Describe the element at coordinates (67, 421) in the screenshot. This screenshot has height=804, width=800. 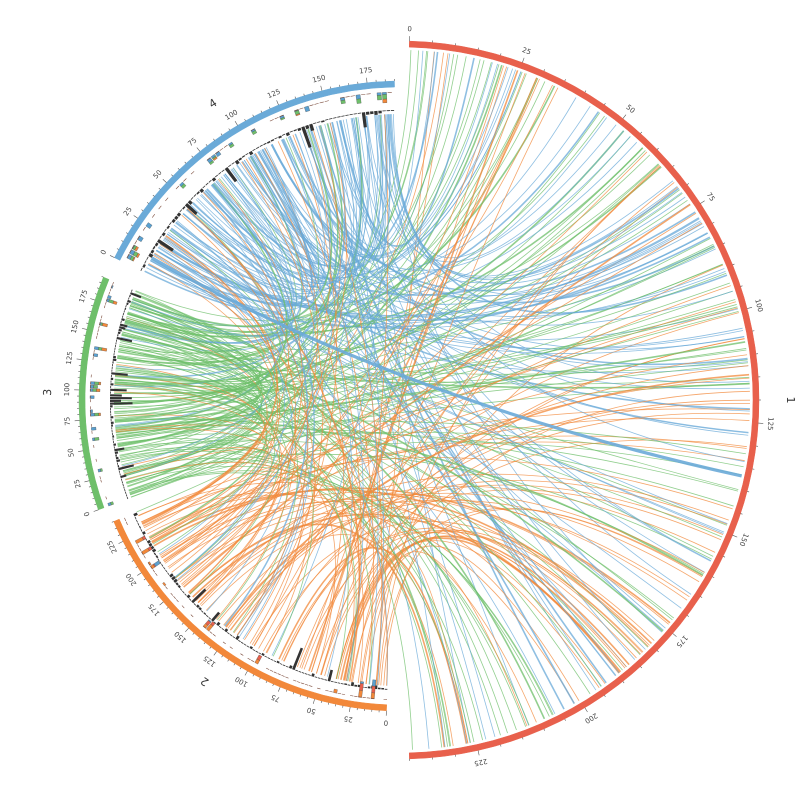
I see `tick-label-chr-3: 75` at that location.